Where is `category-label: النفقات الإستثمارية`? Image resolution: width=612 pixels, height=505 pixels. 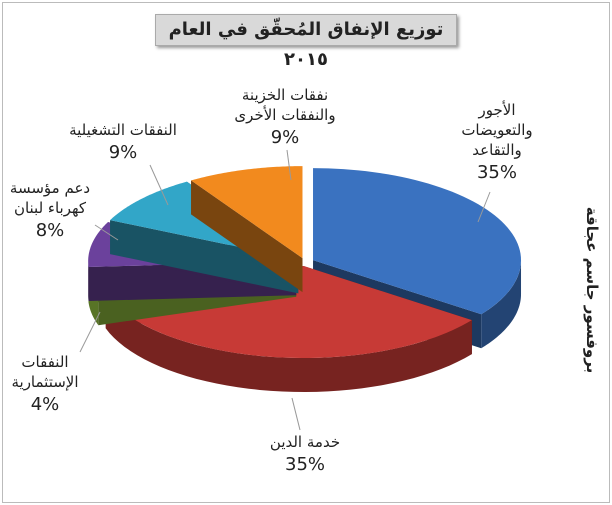 category-label: النفقات الإستثمارية is located at coordinates (45, 372).